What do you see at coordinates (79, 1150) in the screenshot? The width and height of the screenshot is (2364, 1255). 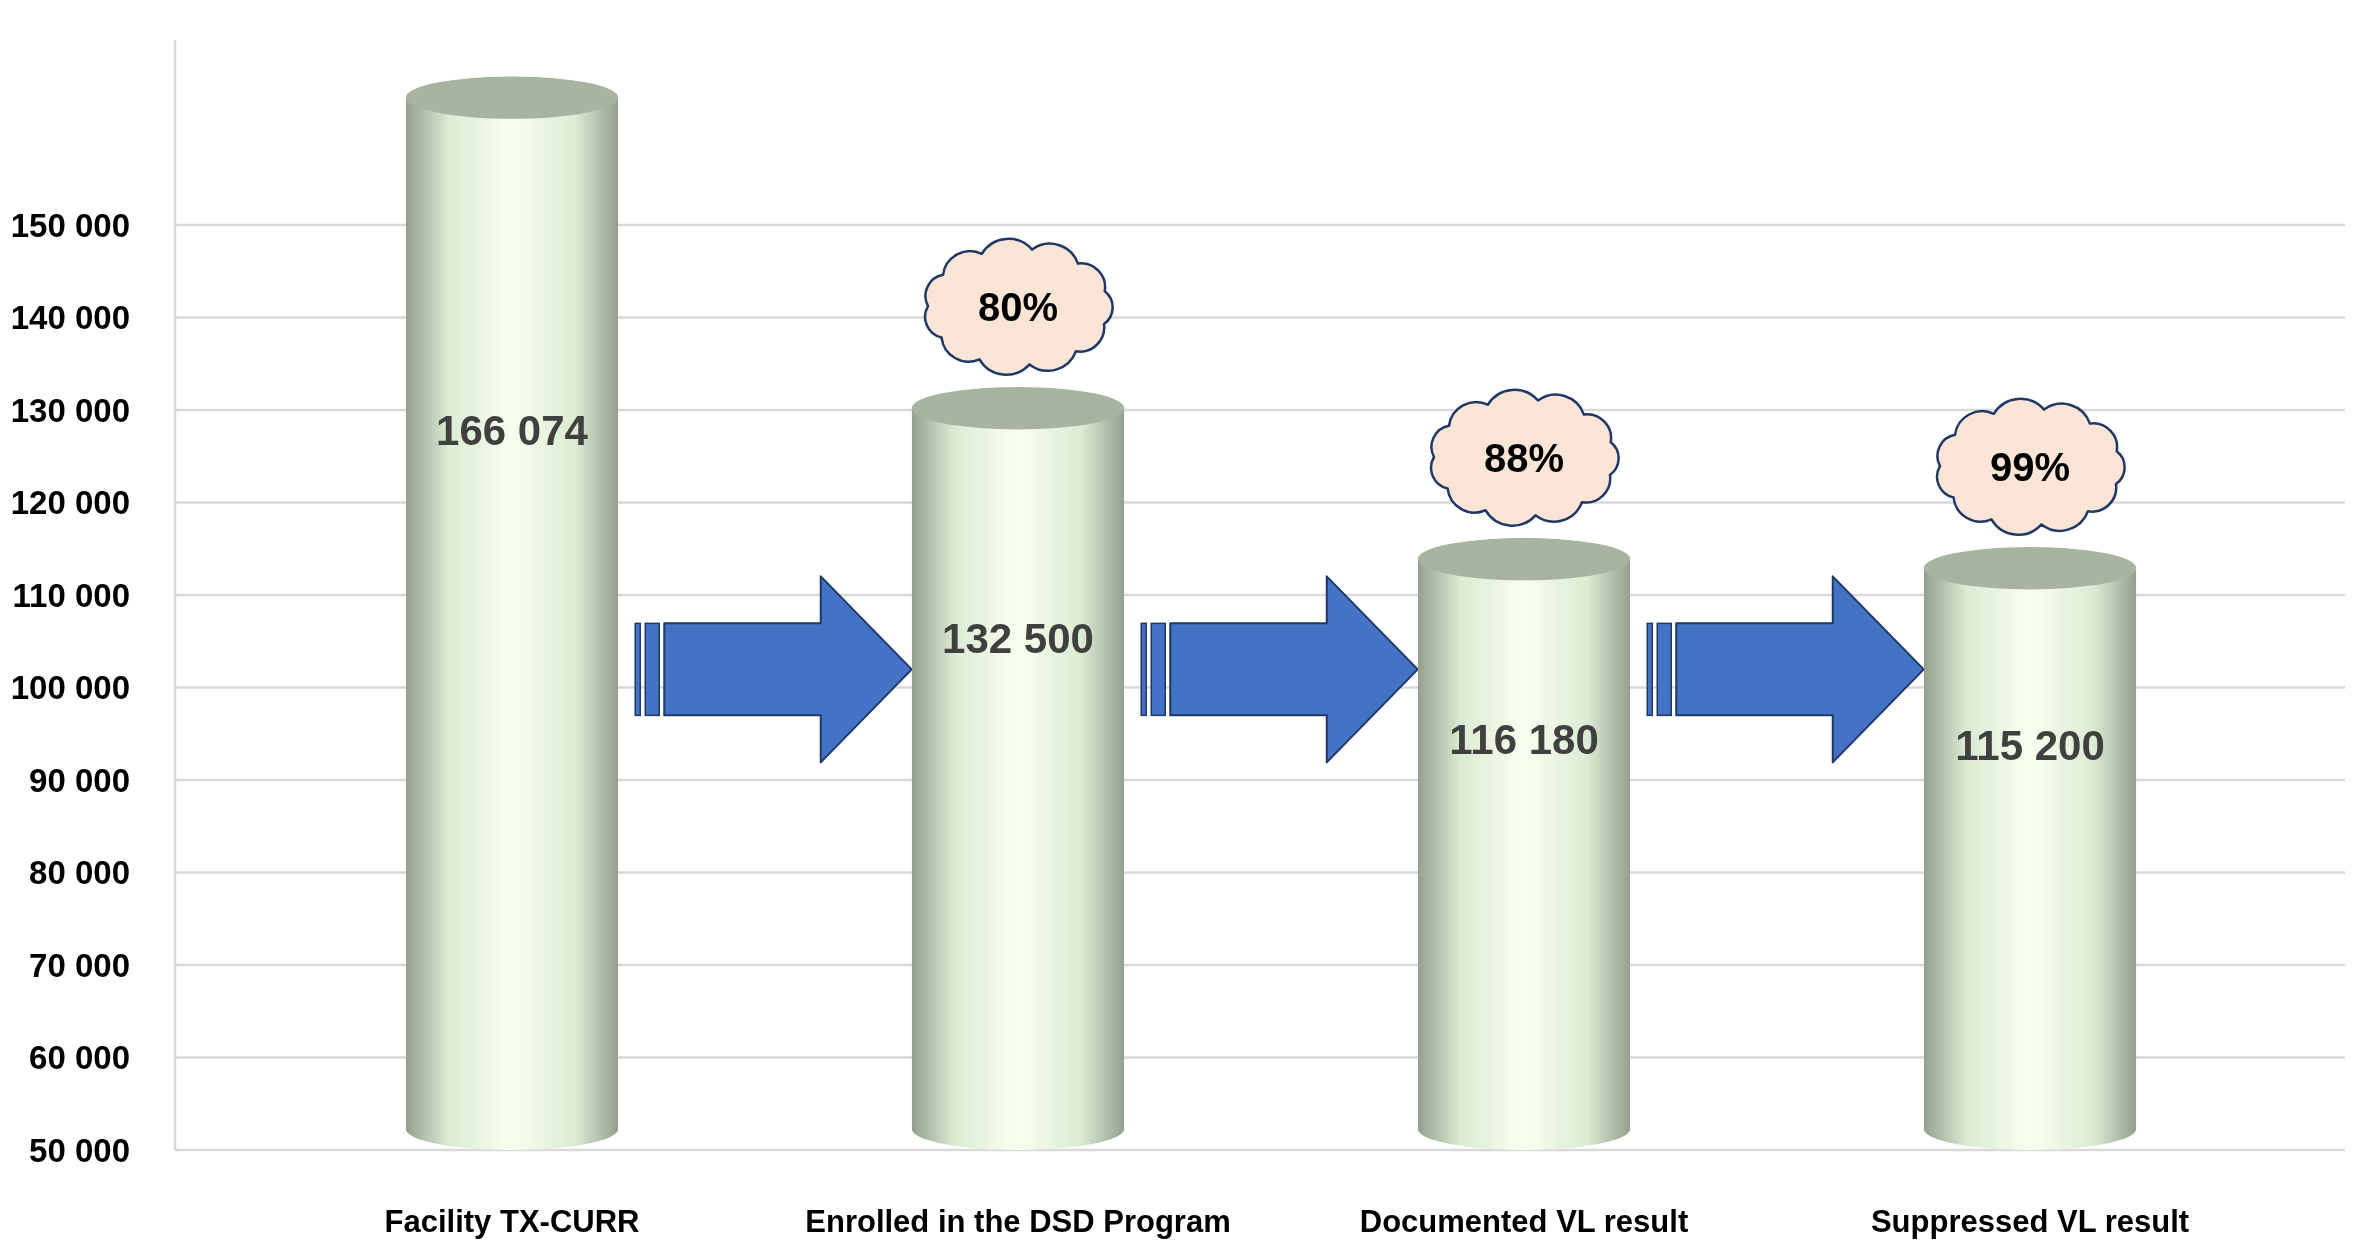 I see `y-tick-label: 50 000` at bounding box center [79, 1150].